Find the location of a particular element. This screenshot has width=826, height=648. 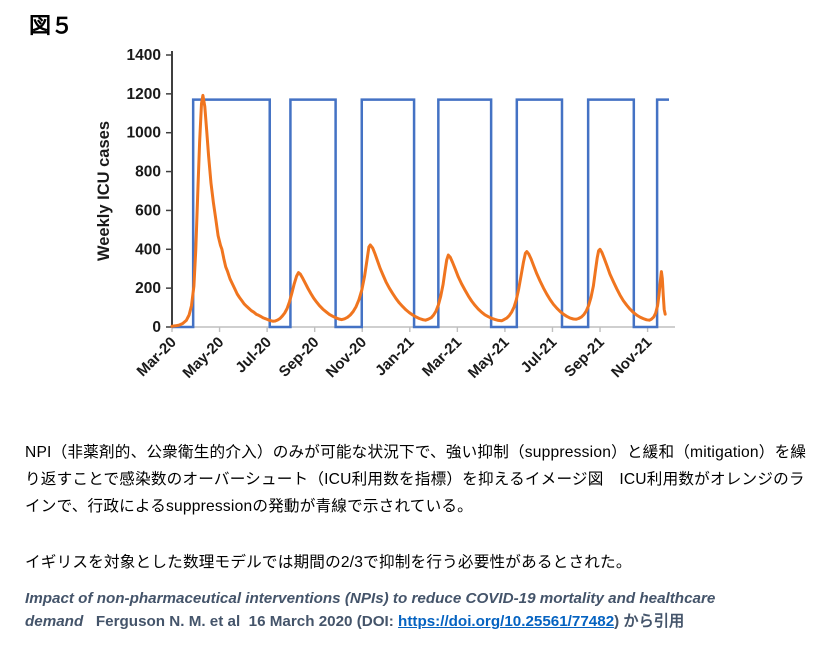

y-tick-label: 600 is located at coordinates (148, 210).